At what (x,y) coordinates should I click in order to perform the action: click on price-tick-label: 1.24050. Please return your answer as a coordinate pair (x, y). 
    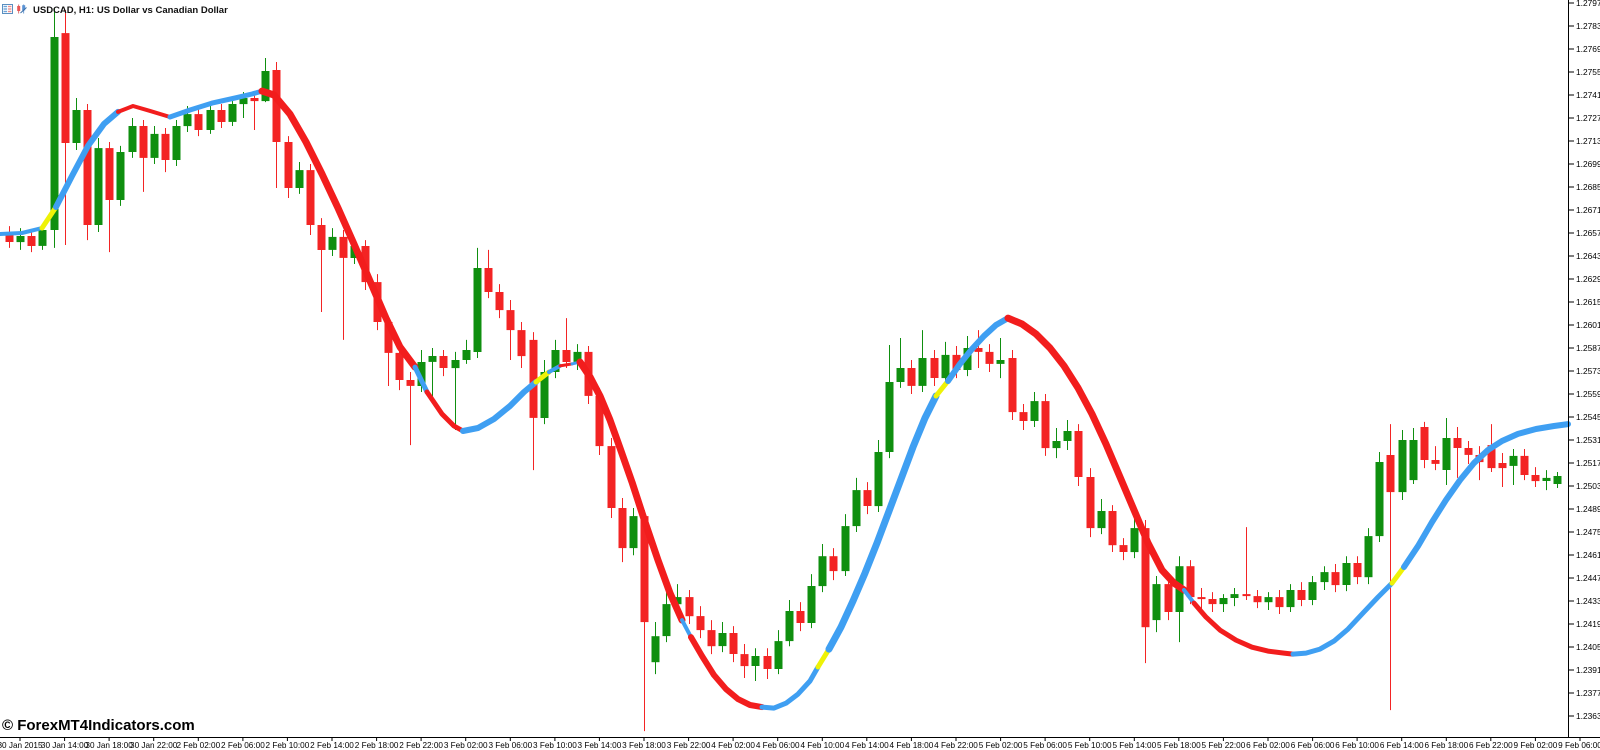
    Looking at the image, I should click on (1588, 647).